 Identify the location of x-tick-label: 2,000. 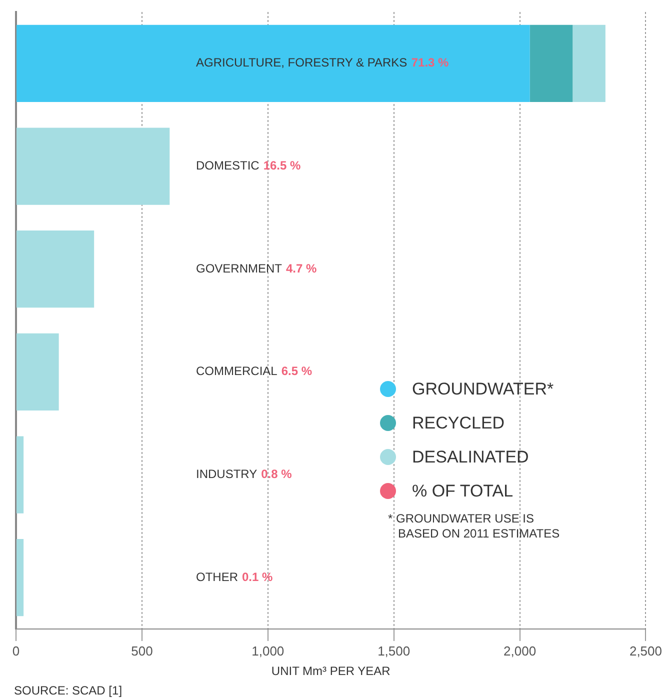
(520, 650).